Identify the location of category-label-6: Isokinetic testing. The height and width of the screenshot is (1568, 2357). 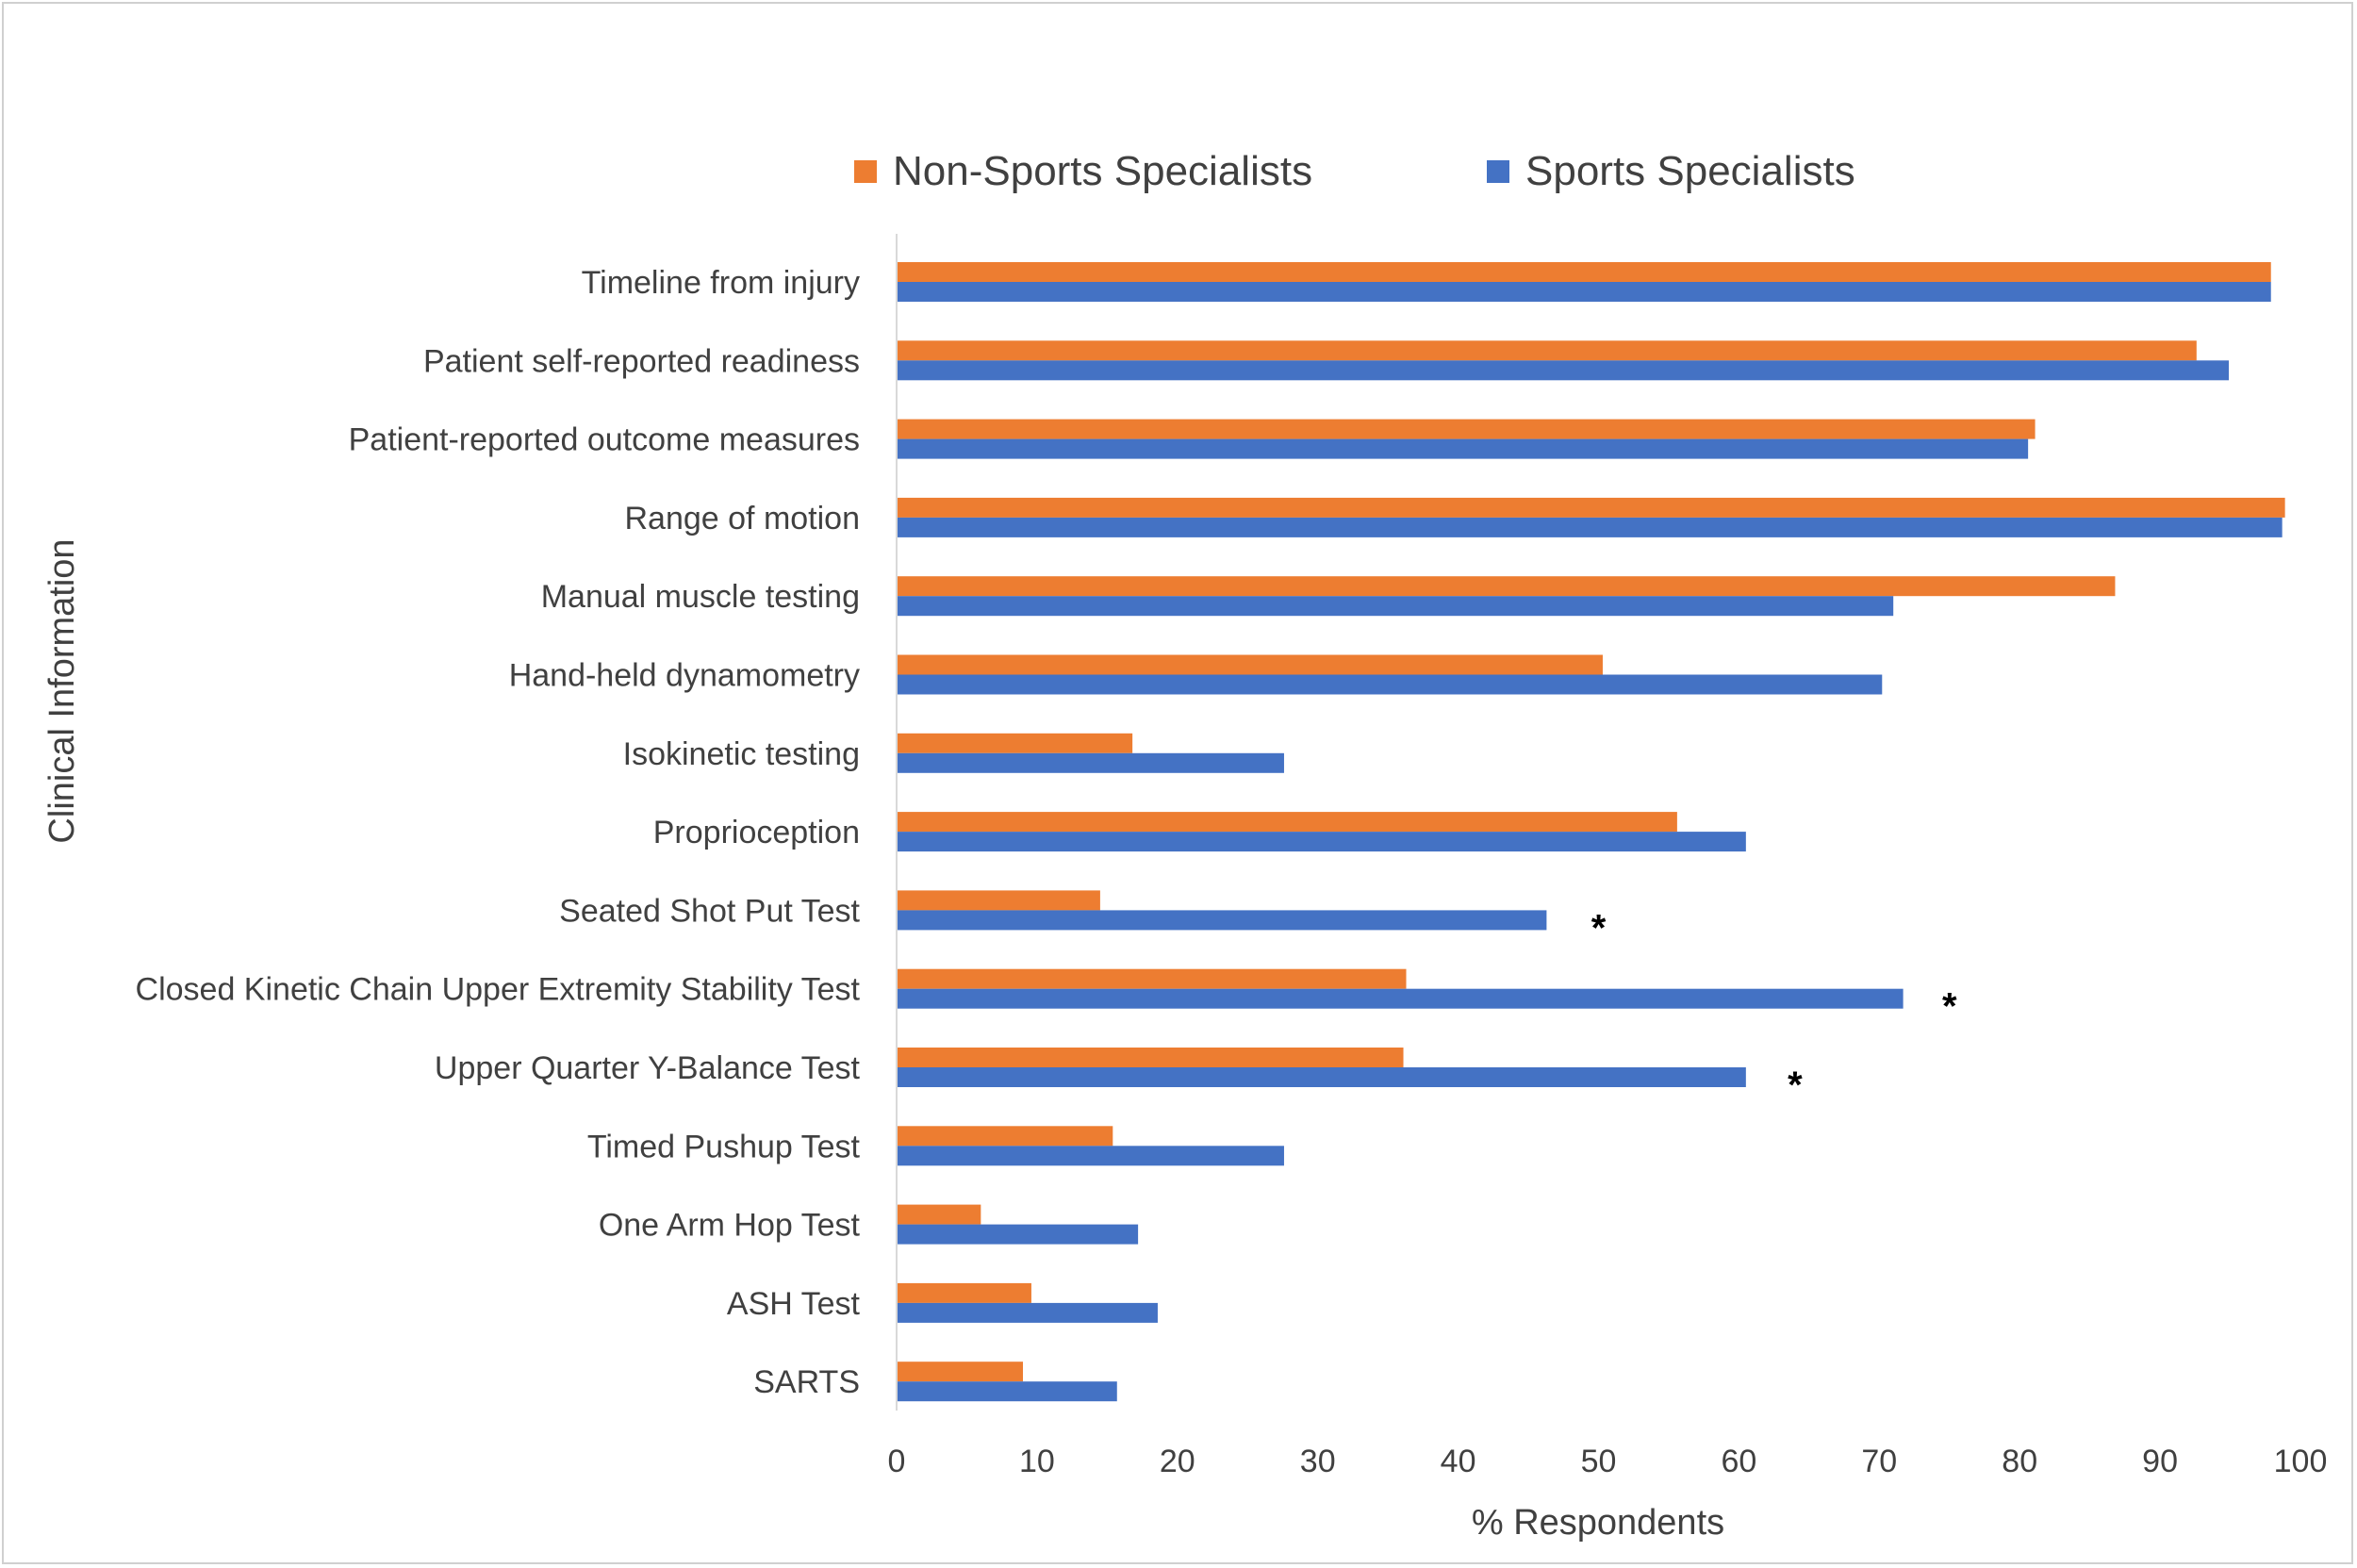
(741, 754).